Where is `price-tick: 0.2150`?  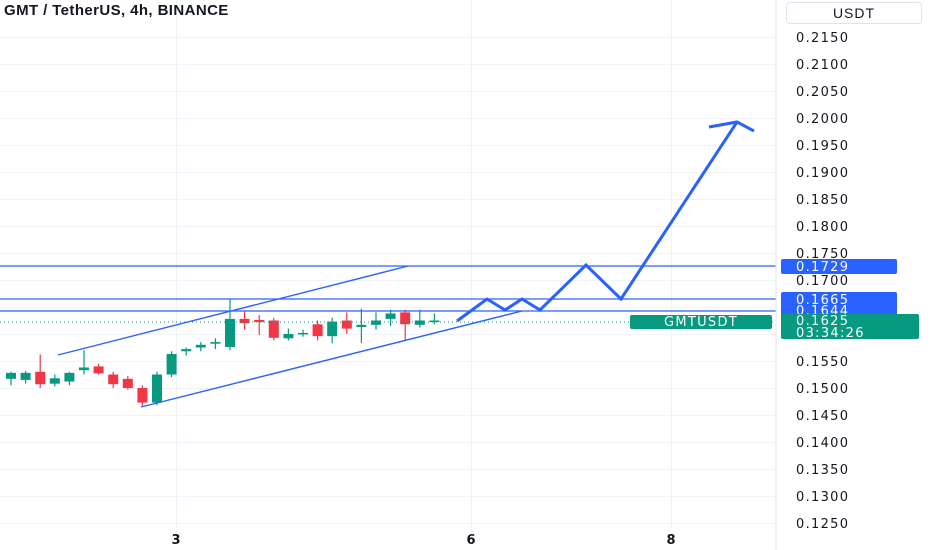 price-tick: 0.2150 is located at coordinates (822, 38).